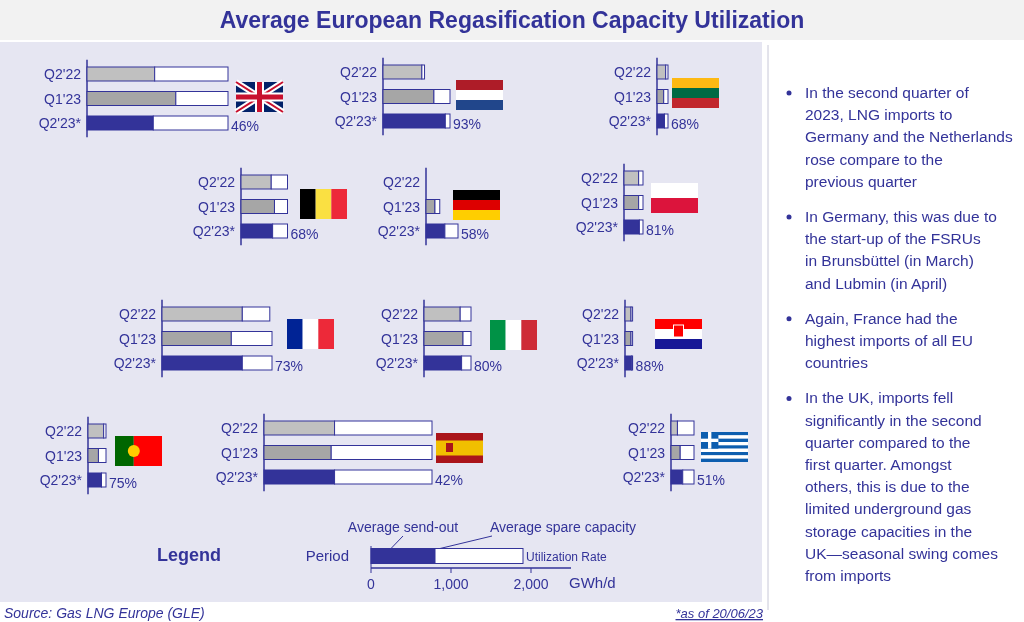 The width and height of the screenshot is (1024, 622). Describe the element at coordinates (592, 582) in the screenshot. I see `x-axis-title: GWh/d` at that location.